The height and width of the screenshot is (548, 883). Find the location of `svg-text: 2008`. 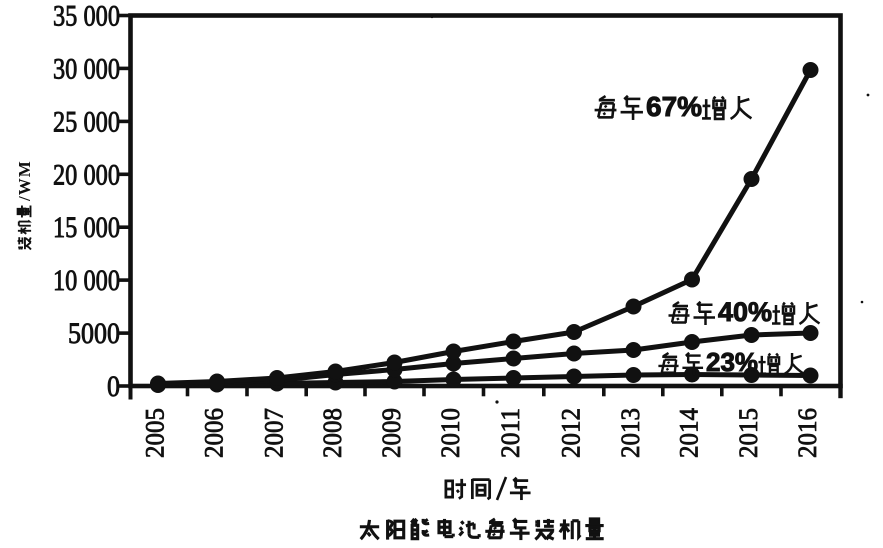

svg-text: 2008 is located at coordinates (332, 433).